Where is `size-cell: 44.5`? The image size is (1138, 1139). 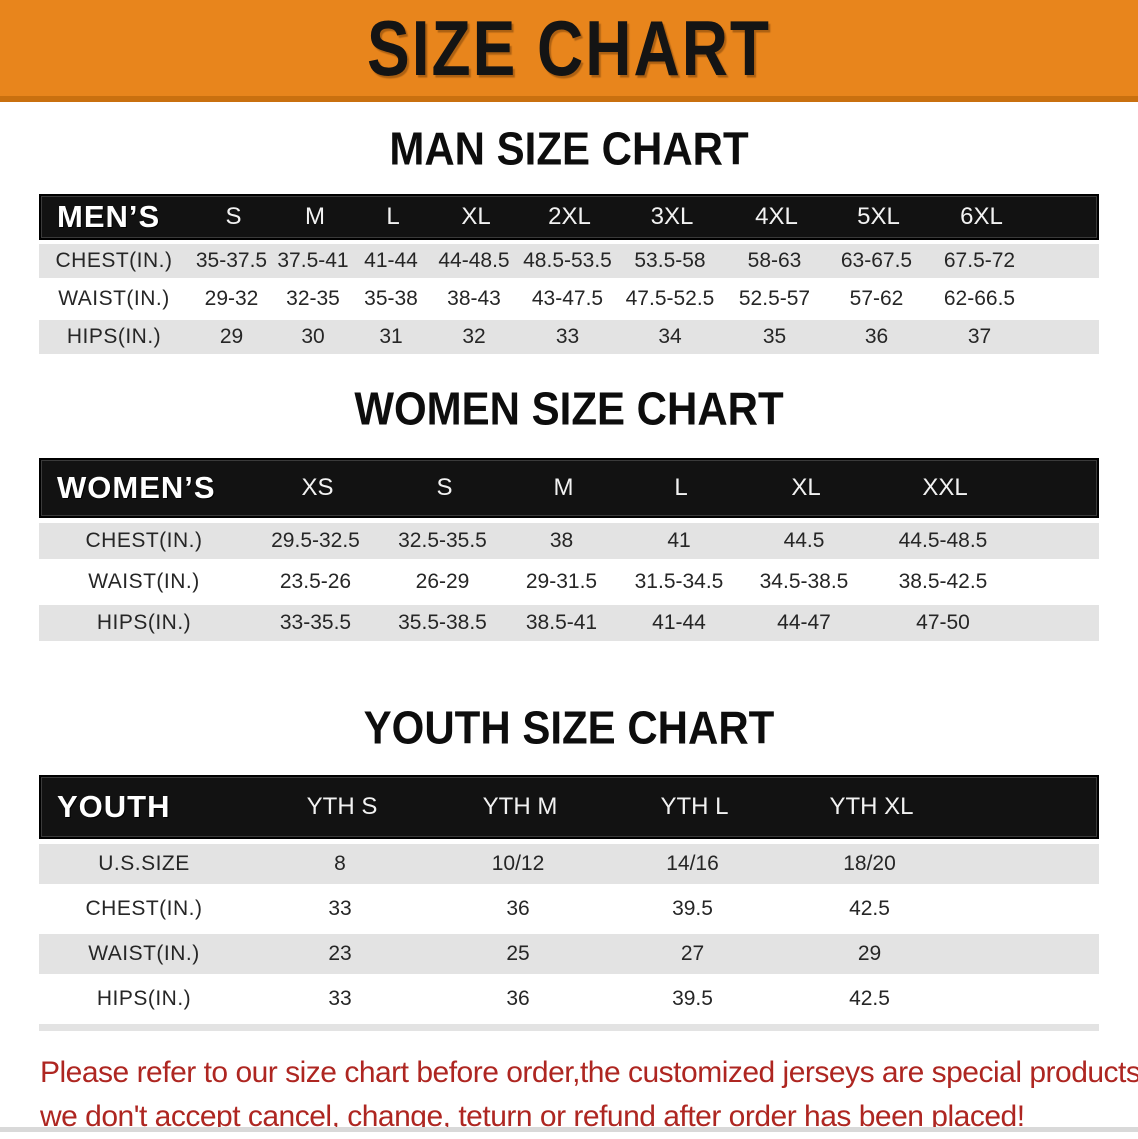
size-cell: 44.5 is located at coordinates (804, 540).